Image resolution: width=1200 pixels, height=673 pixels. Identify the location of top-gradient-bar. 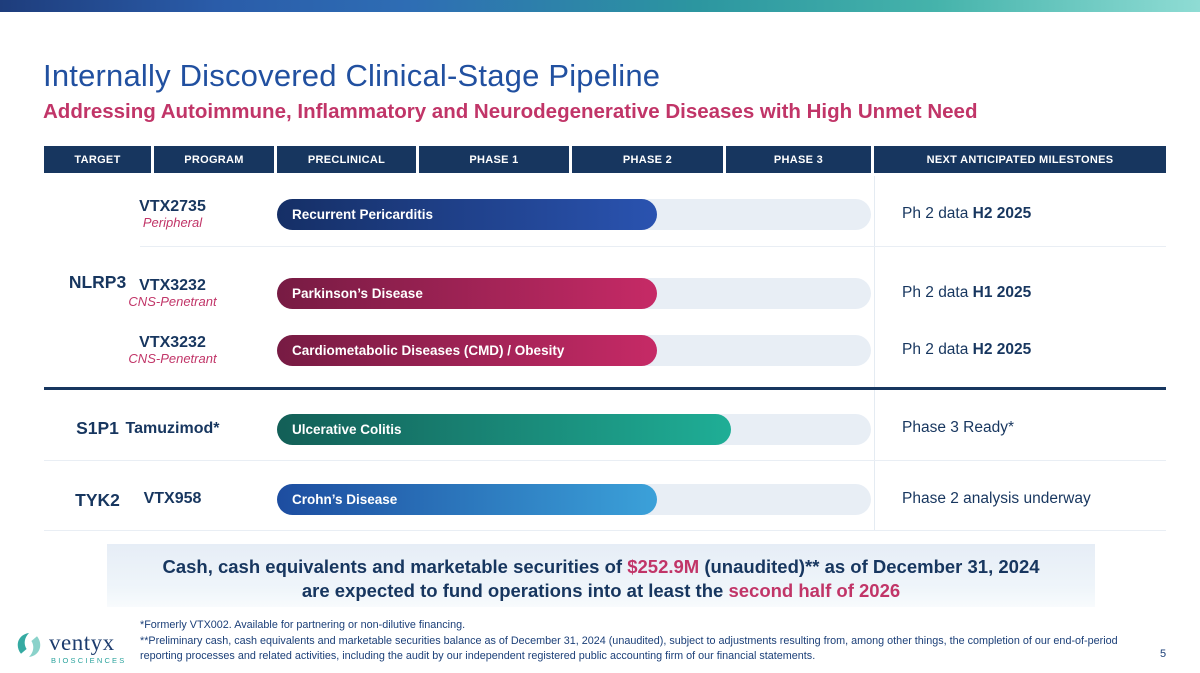
(600, 6).